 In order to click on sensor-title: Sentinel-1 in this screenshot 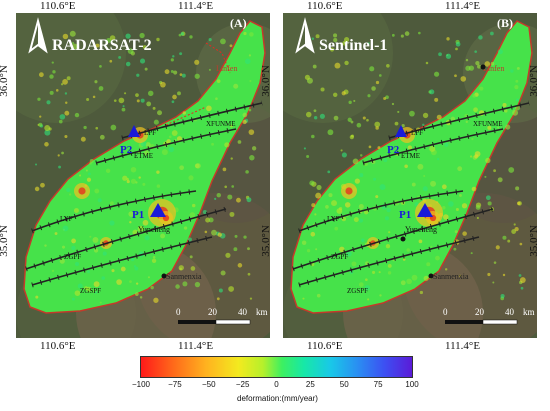, I will do `click(353, 45)`.